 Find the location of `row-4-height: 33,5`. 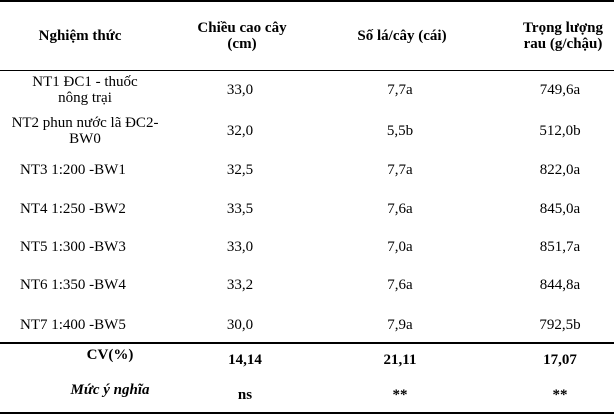

row-4-height: 33,5 is located at coordinates (240, 209).